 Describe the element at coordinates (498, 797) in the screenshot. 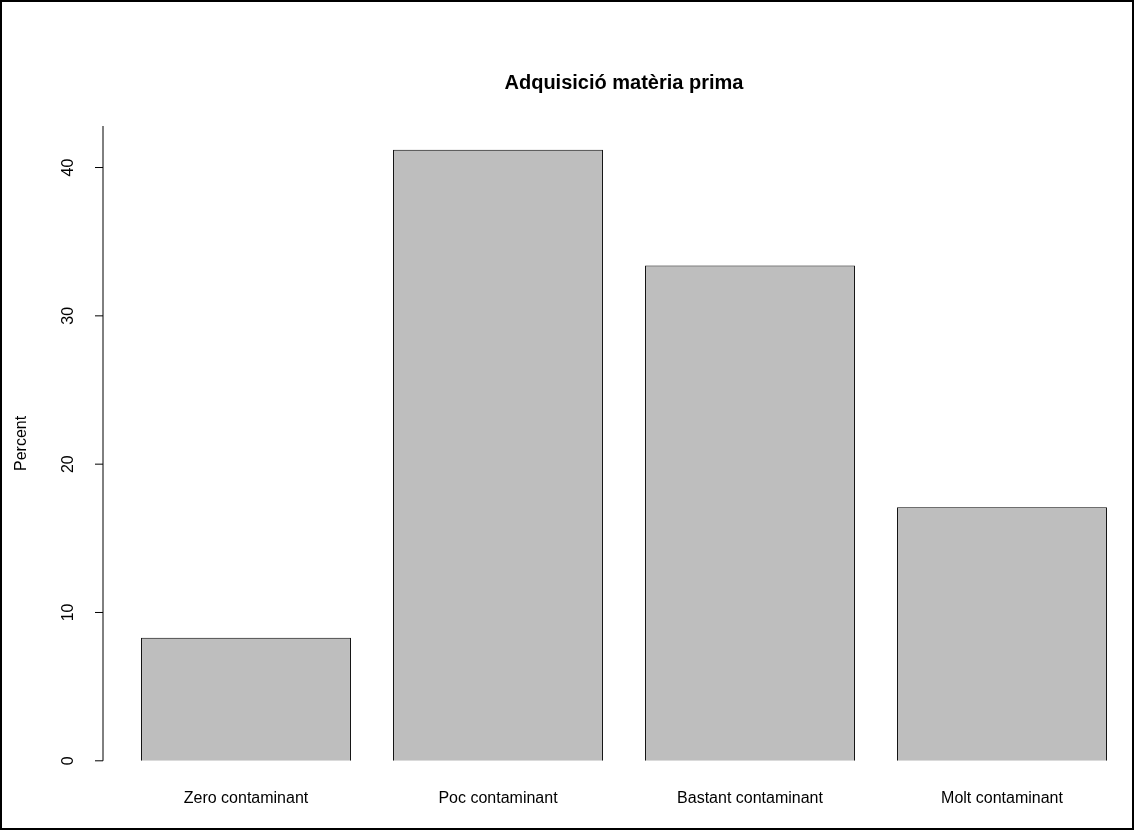

I see `x-tick-label: Poc contaminant` at that location.